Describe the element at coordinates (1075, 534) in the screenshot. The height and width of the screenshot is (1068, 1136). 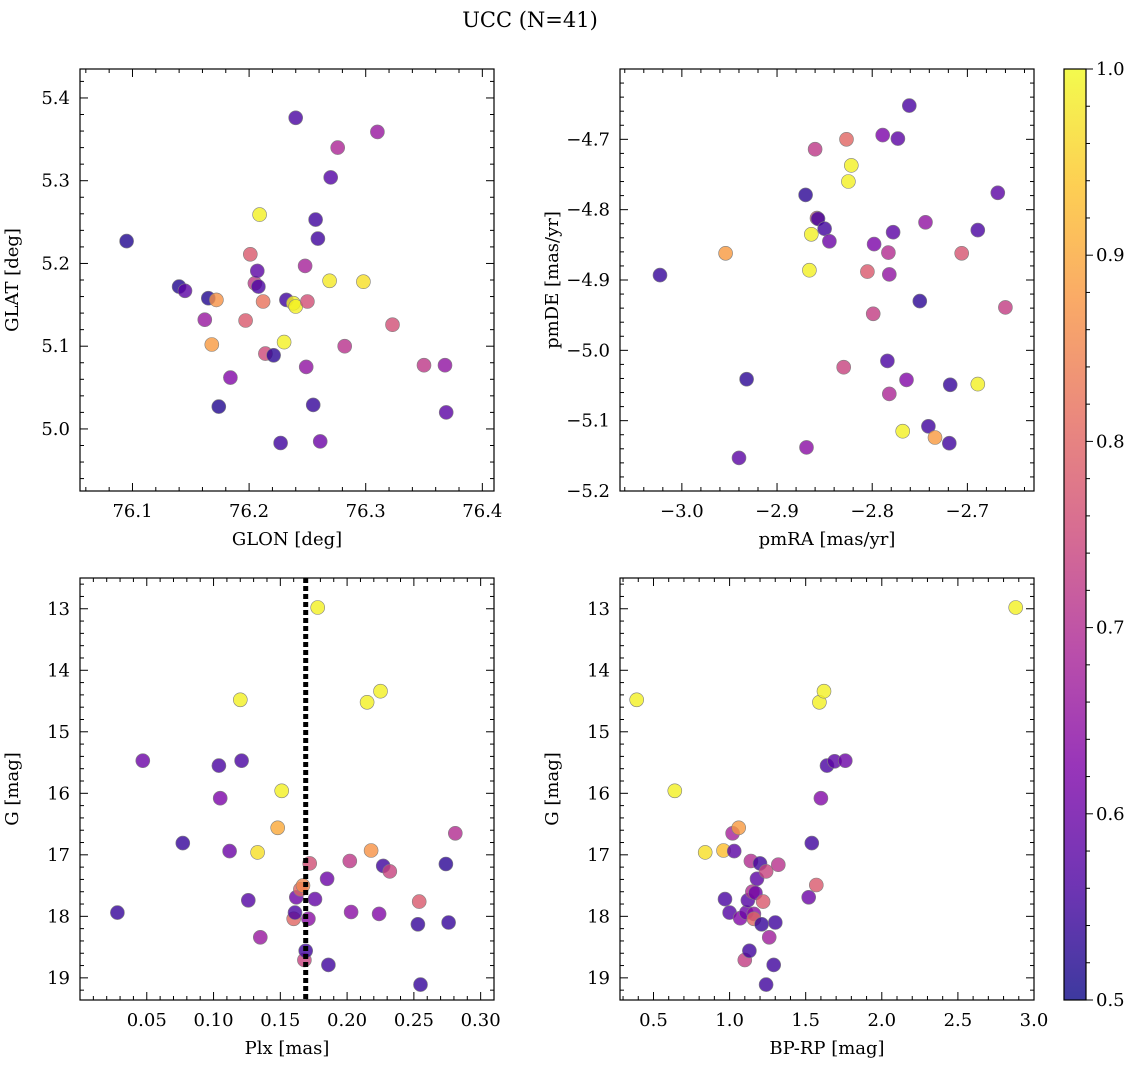
I see `colorbar-gradient` at that location.